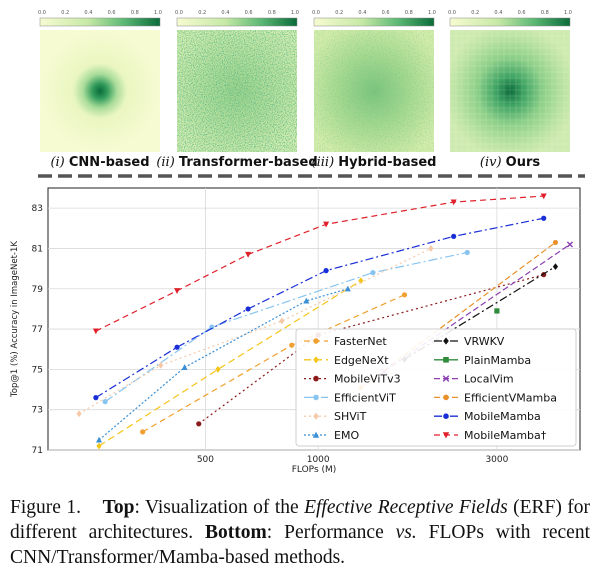 This screenshot has height=578, width=599. Describe the element at coordinates (236, 162) in the screenshot. I see `erf-panel-label: (ii) Transformer-based` at that location.